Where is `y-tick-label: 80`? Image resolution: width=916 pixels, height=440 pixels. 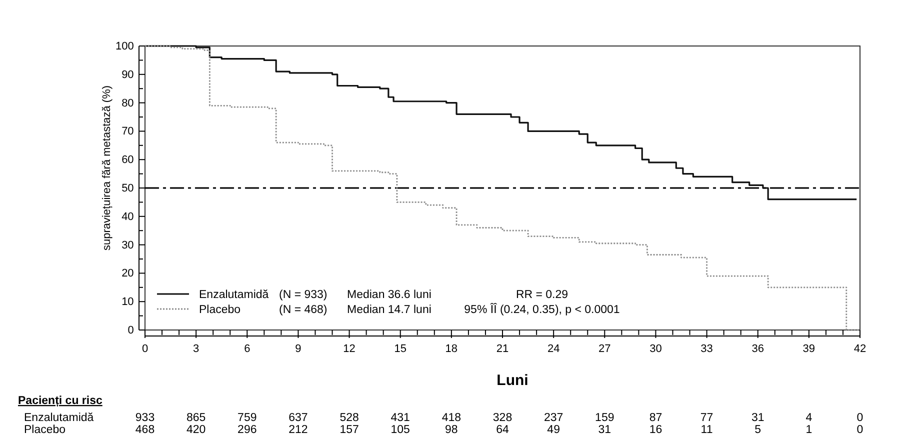
y-tick-label: 80 is located at coordinates (128, 103).